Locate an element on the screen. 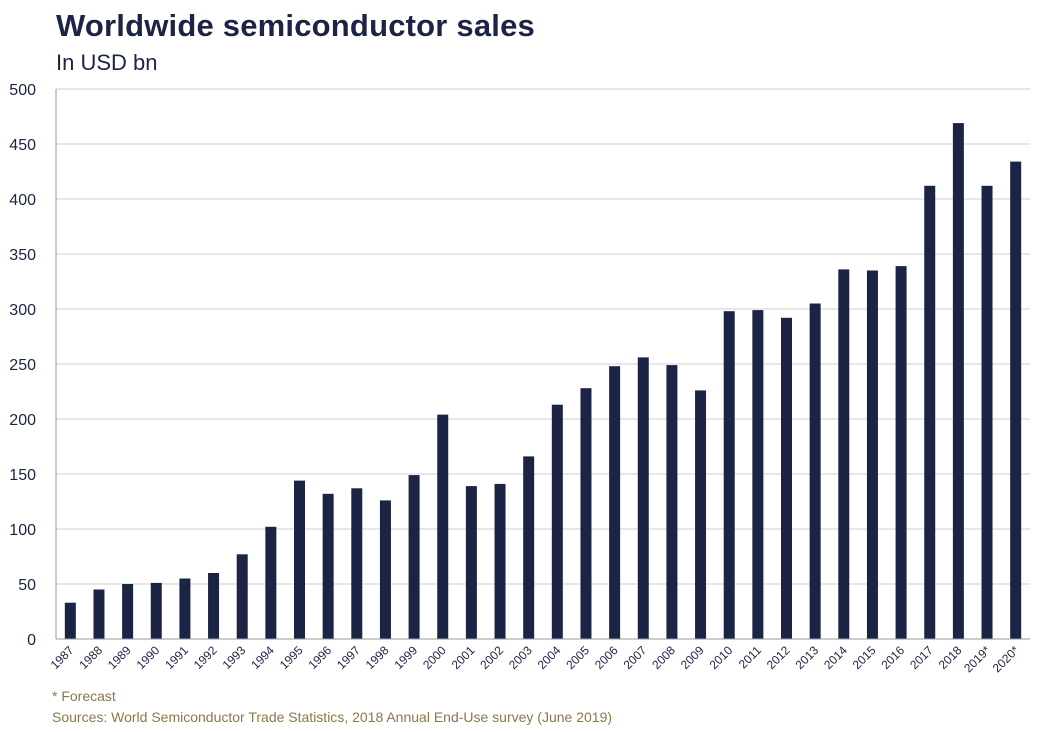 The width and height of the screenshot is (1040, 732). x-tick-label: 2000 is located at coordinates (434, 657).